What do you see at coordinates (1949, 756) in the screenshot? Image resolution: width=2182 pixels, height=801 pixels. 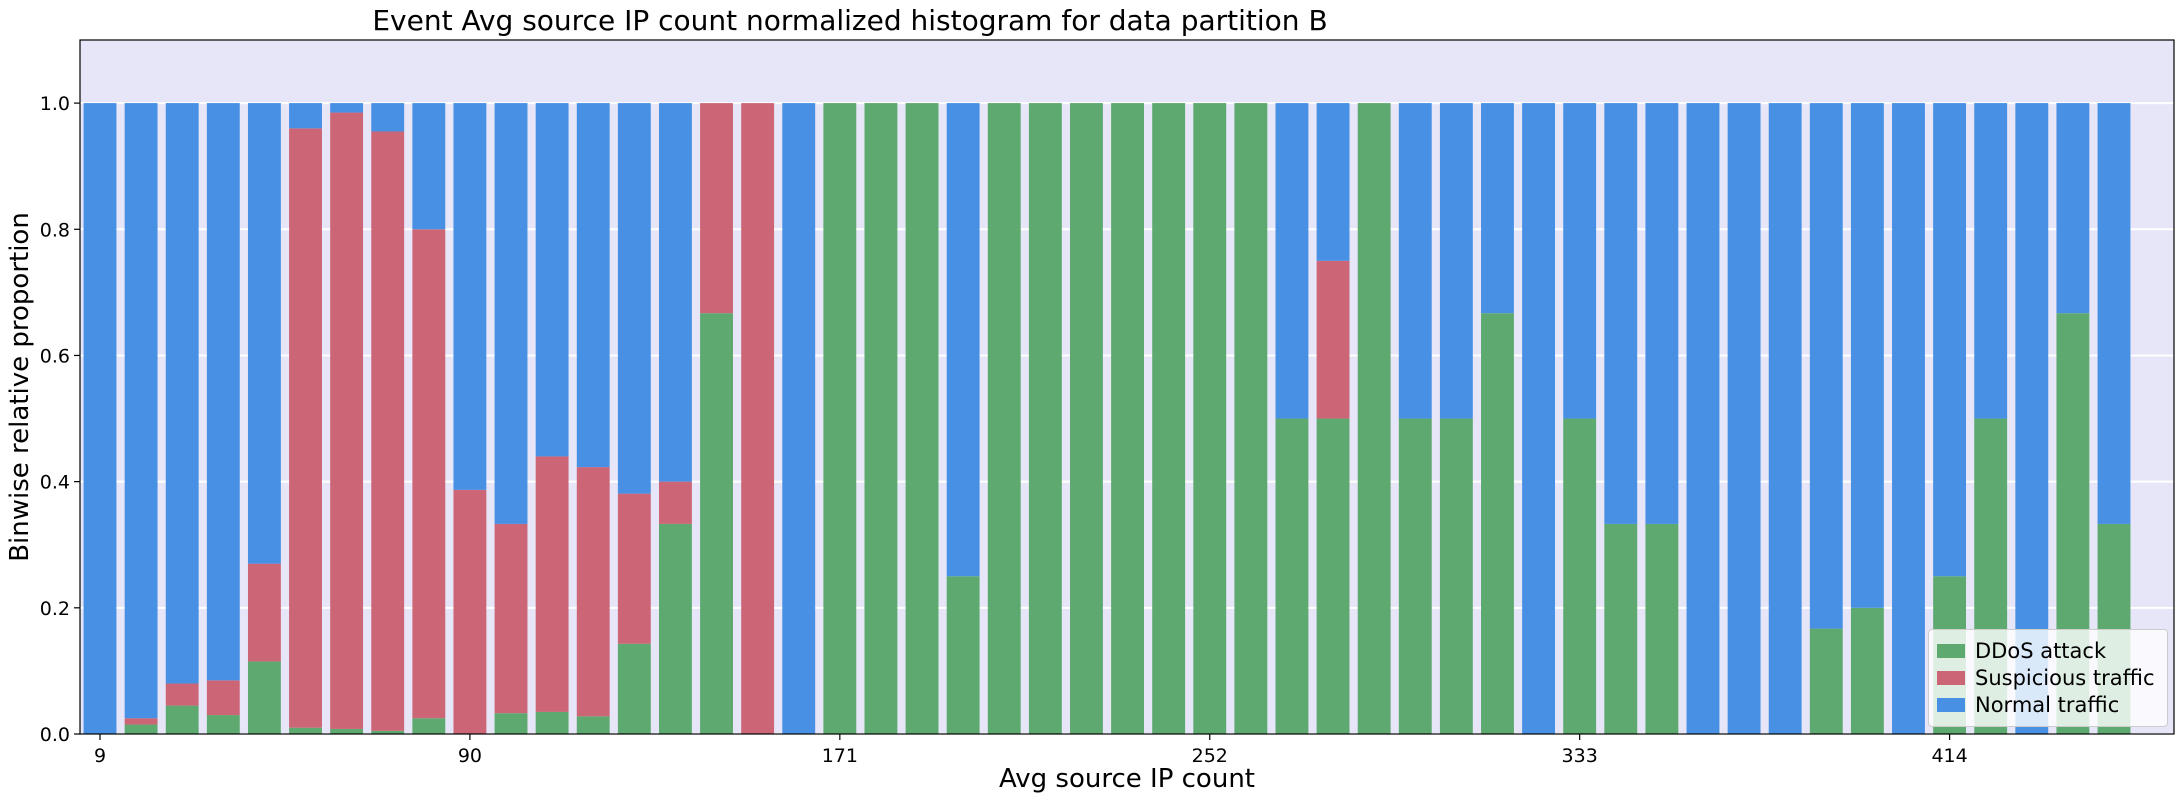 I see `x-tick-label: 414` at bounding box center [1949, 756].